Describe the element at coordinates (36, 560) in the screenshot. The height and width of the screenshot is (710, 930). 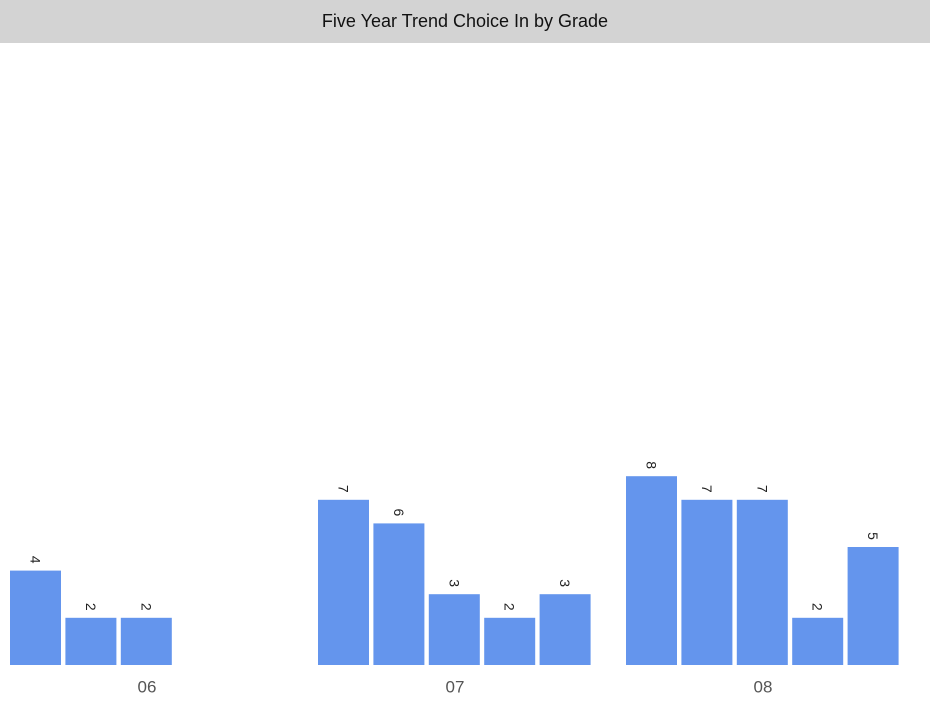
I see `bar-value-label: 4` at that location.